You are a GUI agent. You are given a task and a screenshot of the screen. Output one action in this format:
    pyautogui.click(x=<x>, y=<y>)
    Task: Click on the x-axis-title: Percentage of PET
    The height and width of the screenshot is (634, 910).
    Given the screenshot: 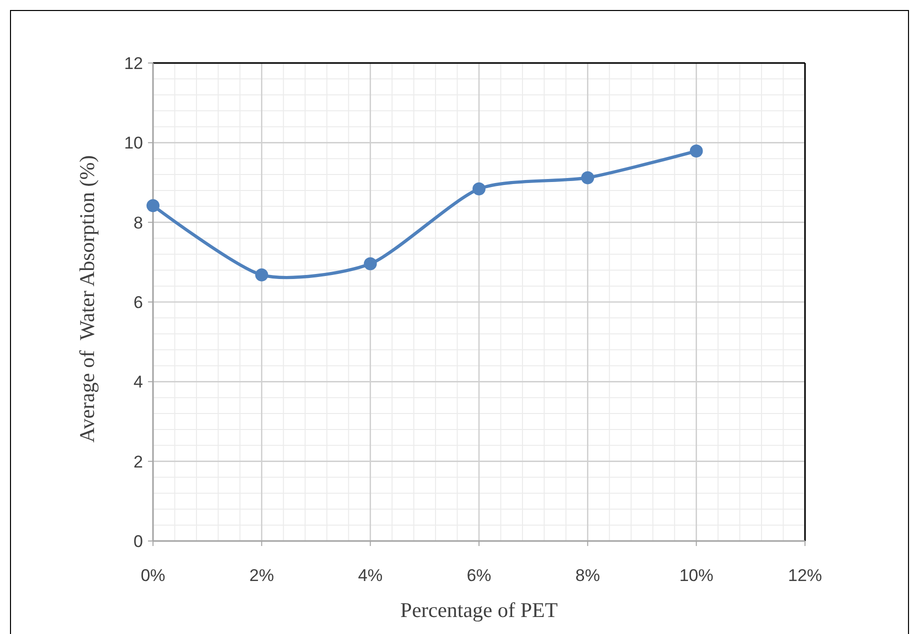 What is the action you would take?
    pyautogui.click(x=479, y=610)
    